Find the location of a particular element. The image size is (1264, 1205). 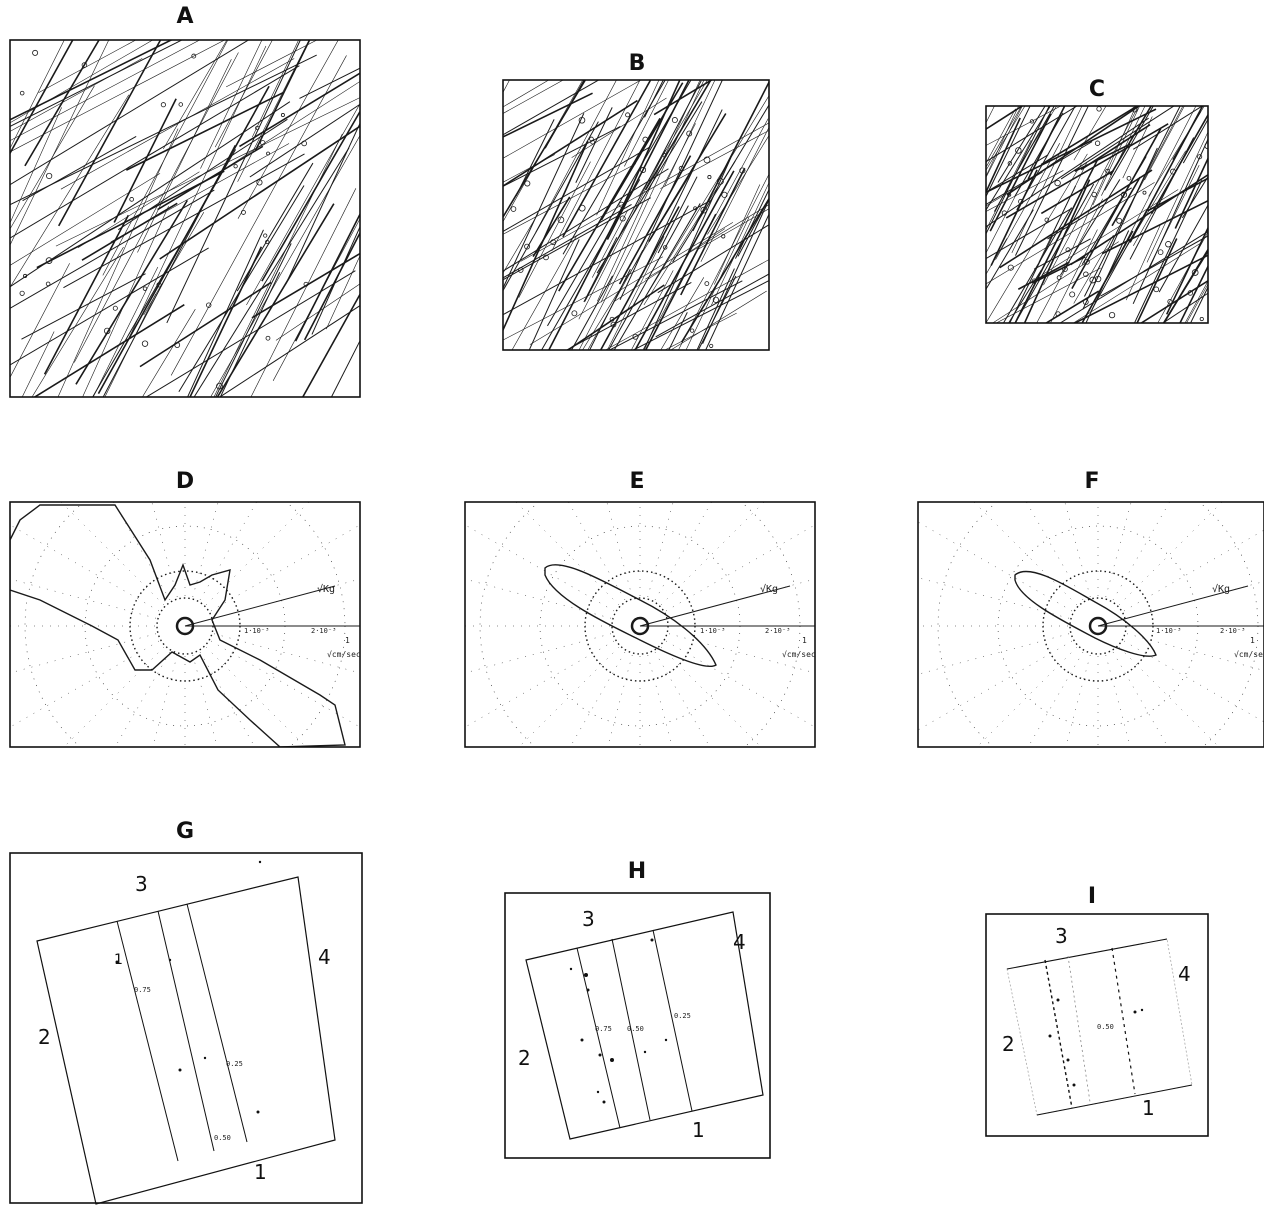

panel-frame-a is located at coordinates (185, 218).